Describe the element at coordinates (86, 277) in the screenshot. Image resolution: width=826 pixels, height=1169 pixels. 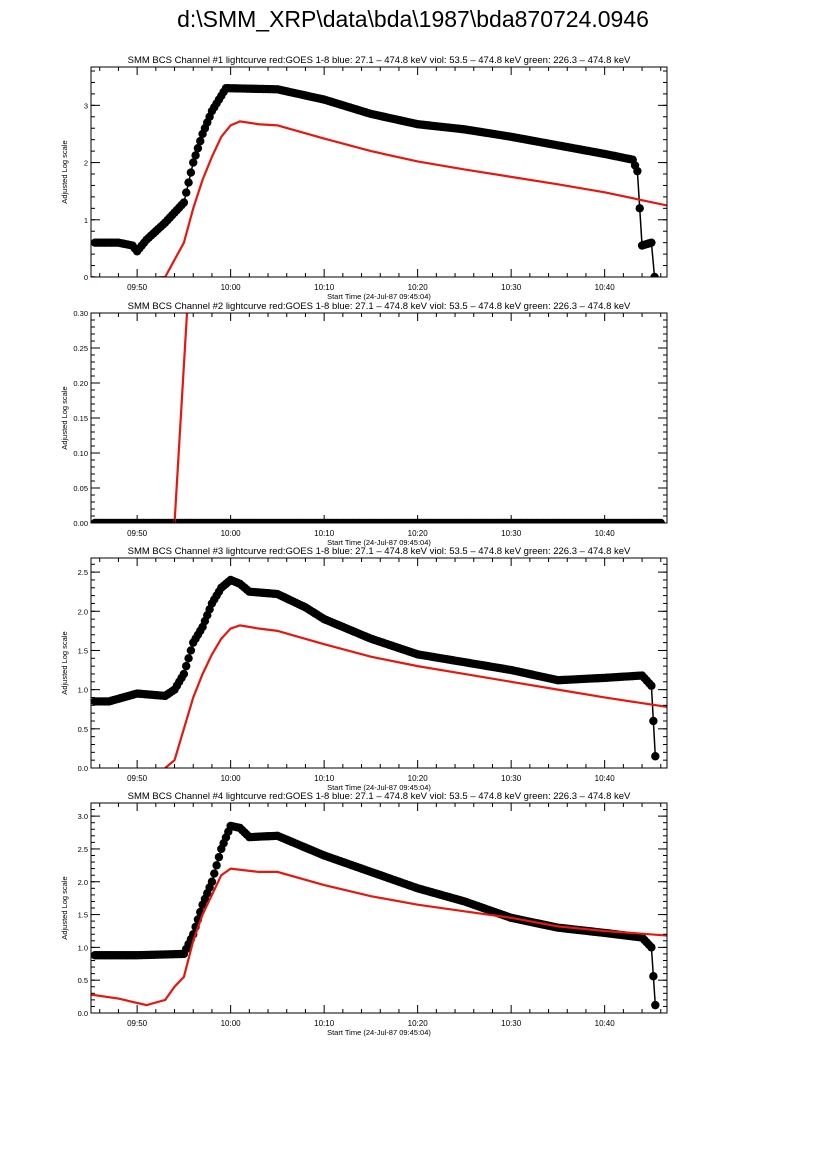
I see `y-tick-label: 0` at that location.